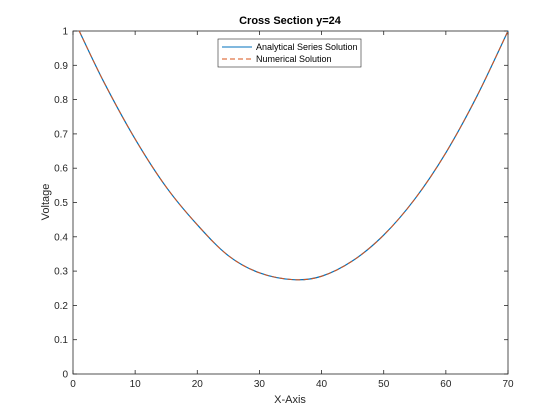 The image size is (560, 420). Describe the element at coordinates (384, 384) in the screenshot. I see `x-tick-label: 50` at that location.